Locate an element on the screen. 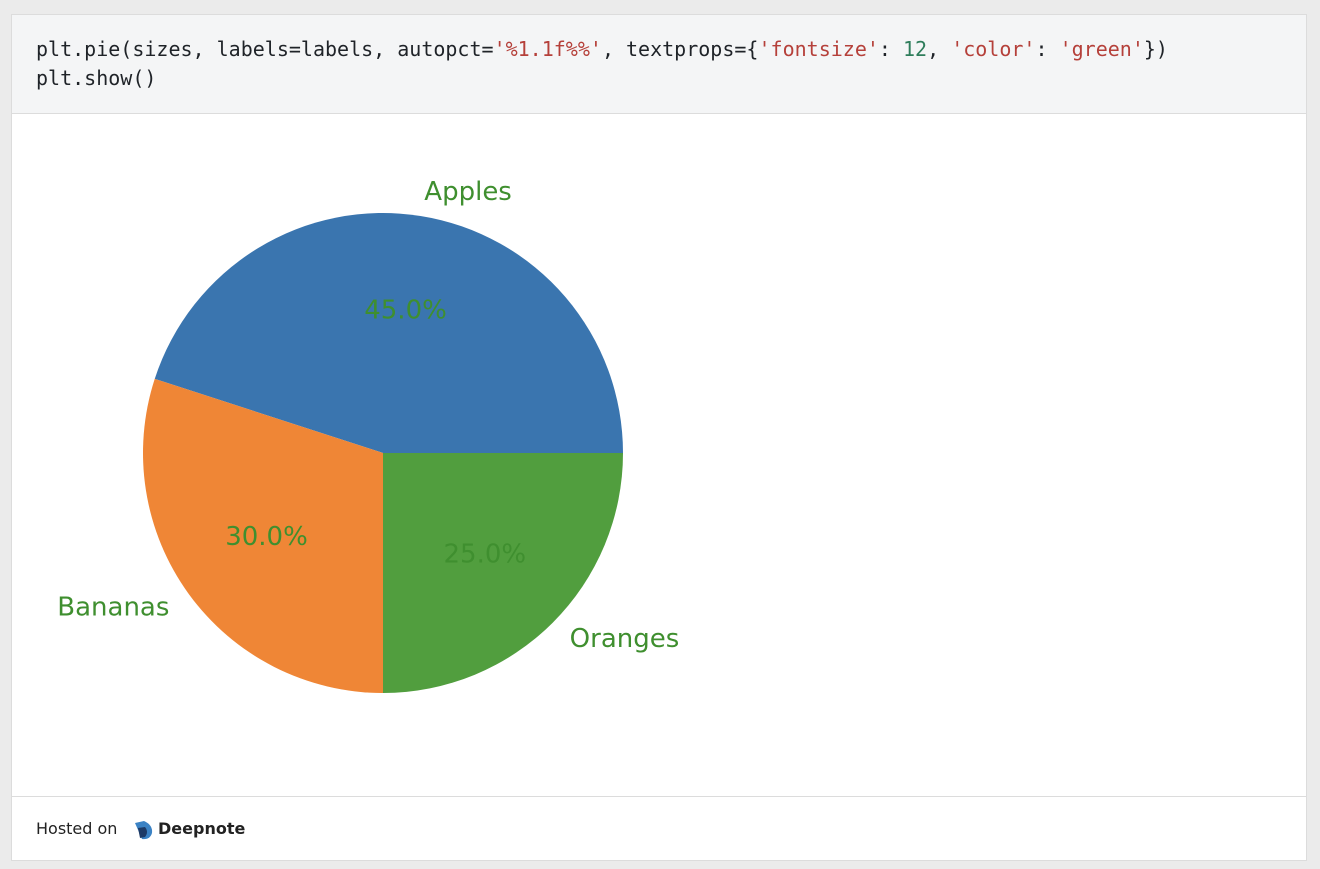 This screenshot has width=1320, height=869. footer: Hosted on Deepnote is located at coordinates (659, 828).